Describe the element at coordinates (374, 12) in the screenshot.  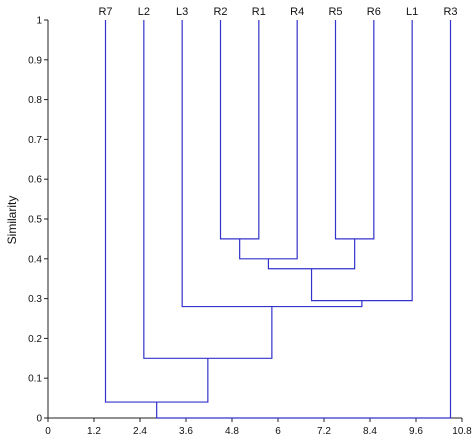
I see `leaf-label-r6: R6` at that location.